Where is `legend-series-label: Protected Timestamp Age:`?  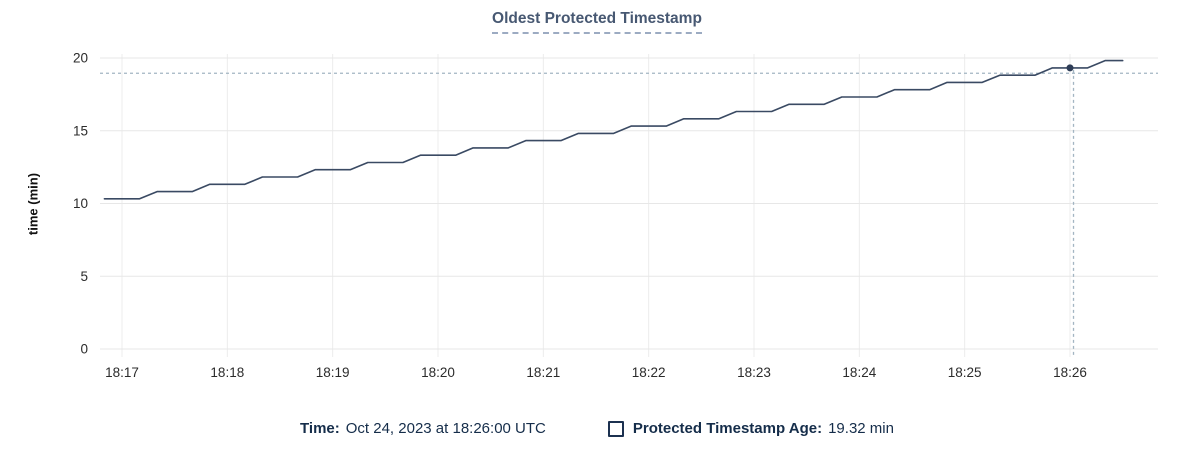
legend-series-label: Protected Timestamp Age: is located at coordinates (727, 428).